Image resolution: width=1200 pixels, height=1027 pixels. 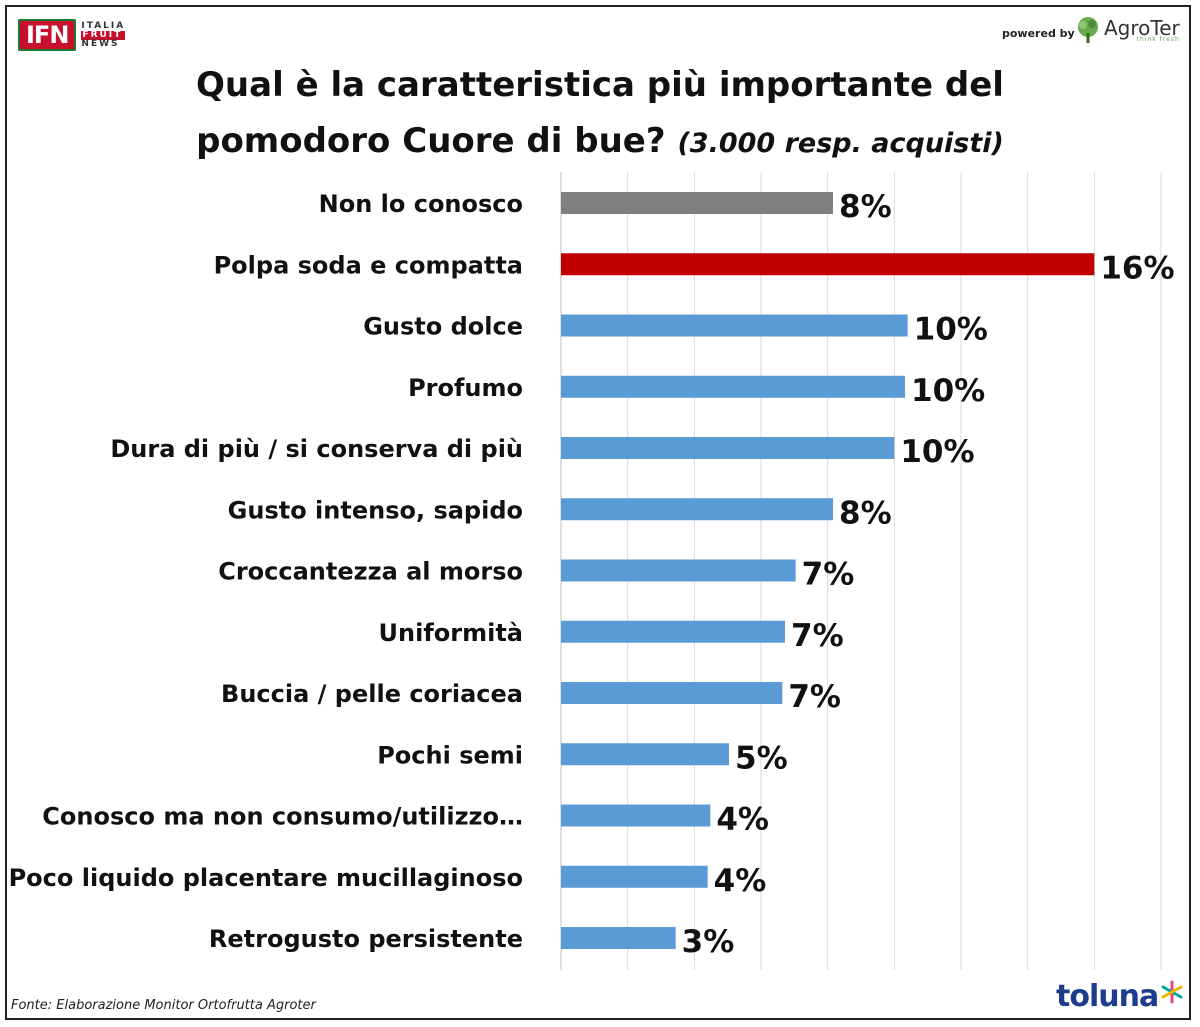 I want to click on category-label: Dura di più / si conserva di più, so click(x=316, y=449).